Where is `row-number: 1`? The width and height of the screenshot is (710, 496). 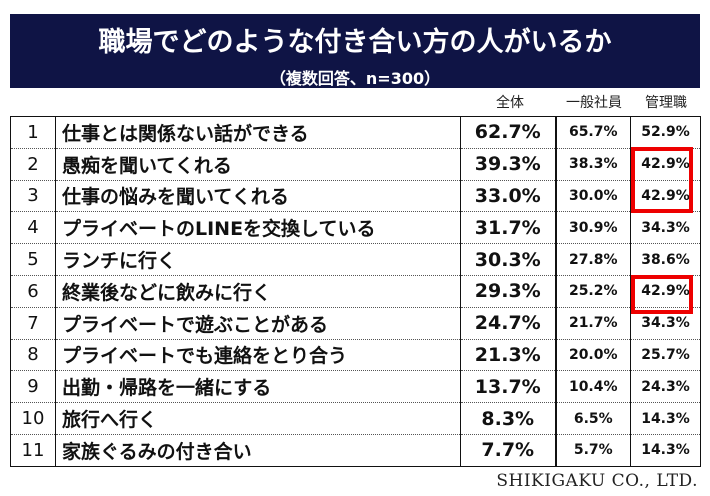
row-number: 1 is located at coordinates (33, 132).